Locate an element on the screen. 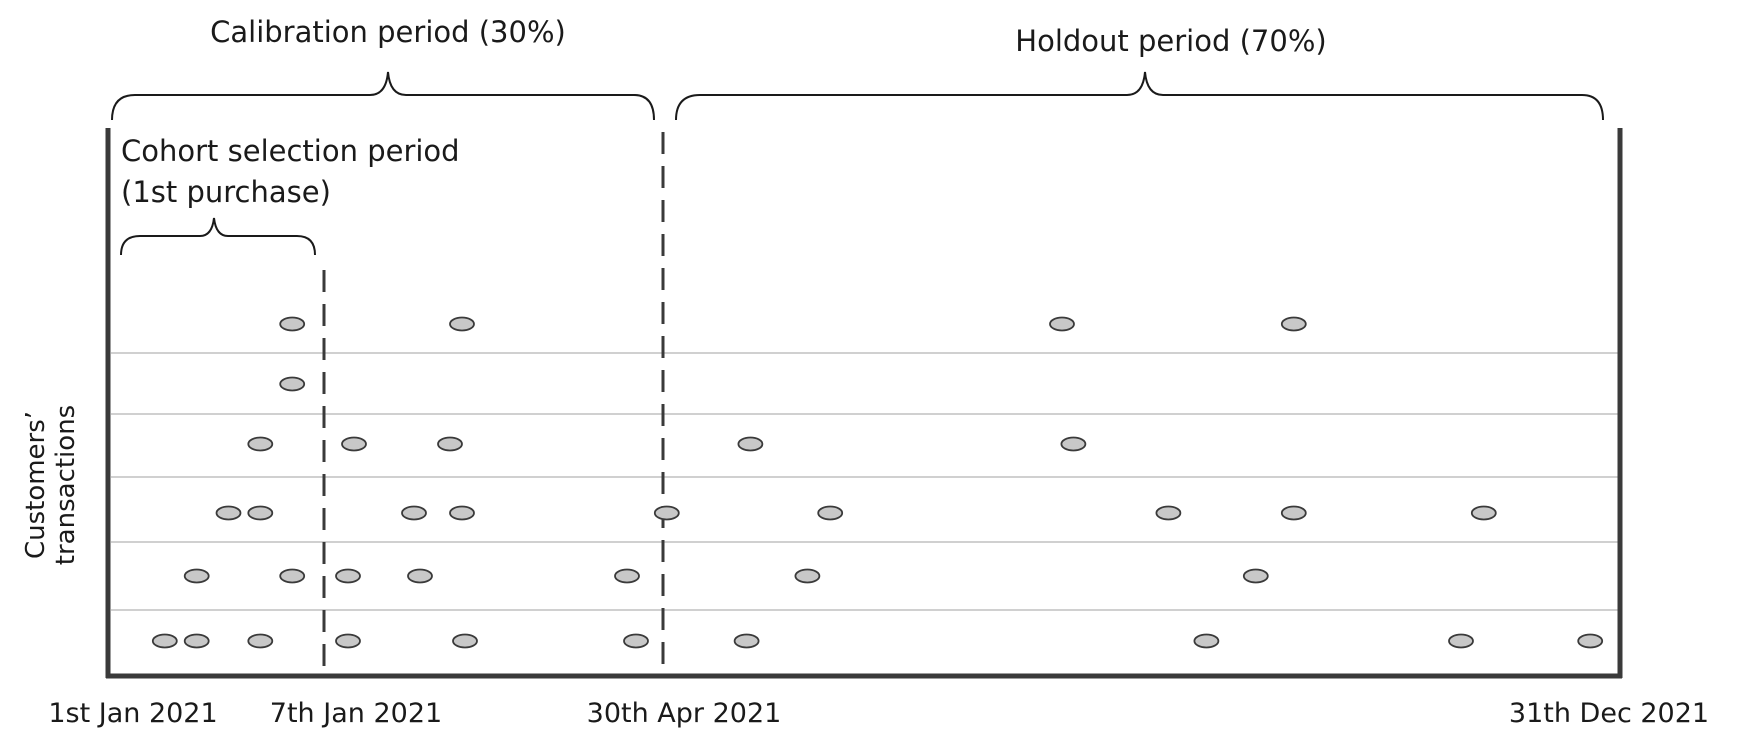 This screenshot has height=748, width=1739. y-axis-label-line1: Customers’ is located at coordinates (36, 485).